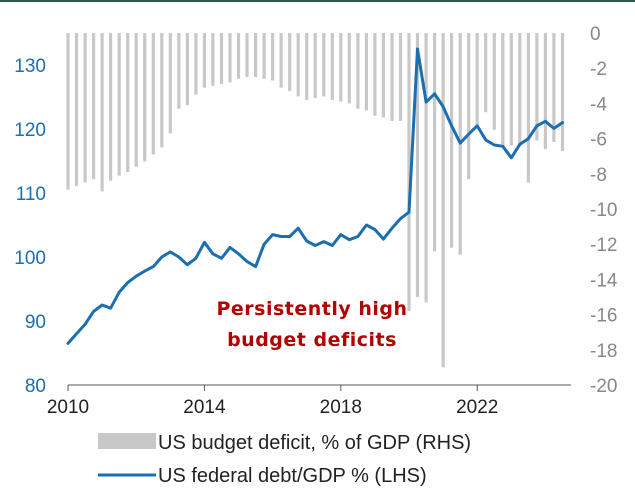  Describe the element at coordinates (598, 69) in the screenshot. I see `right-tick-label: -2` at that location.